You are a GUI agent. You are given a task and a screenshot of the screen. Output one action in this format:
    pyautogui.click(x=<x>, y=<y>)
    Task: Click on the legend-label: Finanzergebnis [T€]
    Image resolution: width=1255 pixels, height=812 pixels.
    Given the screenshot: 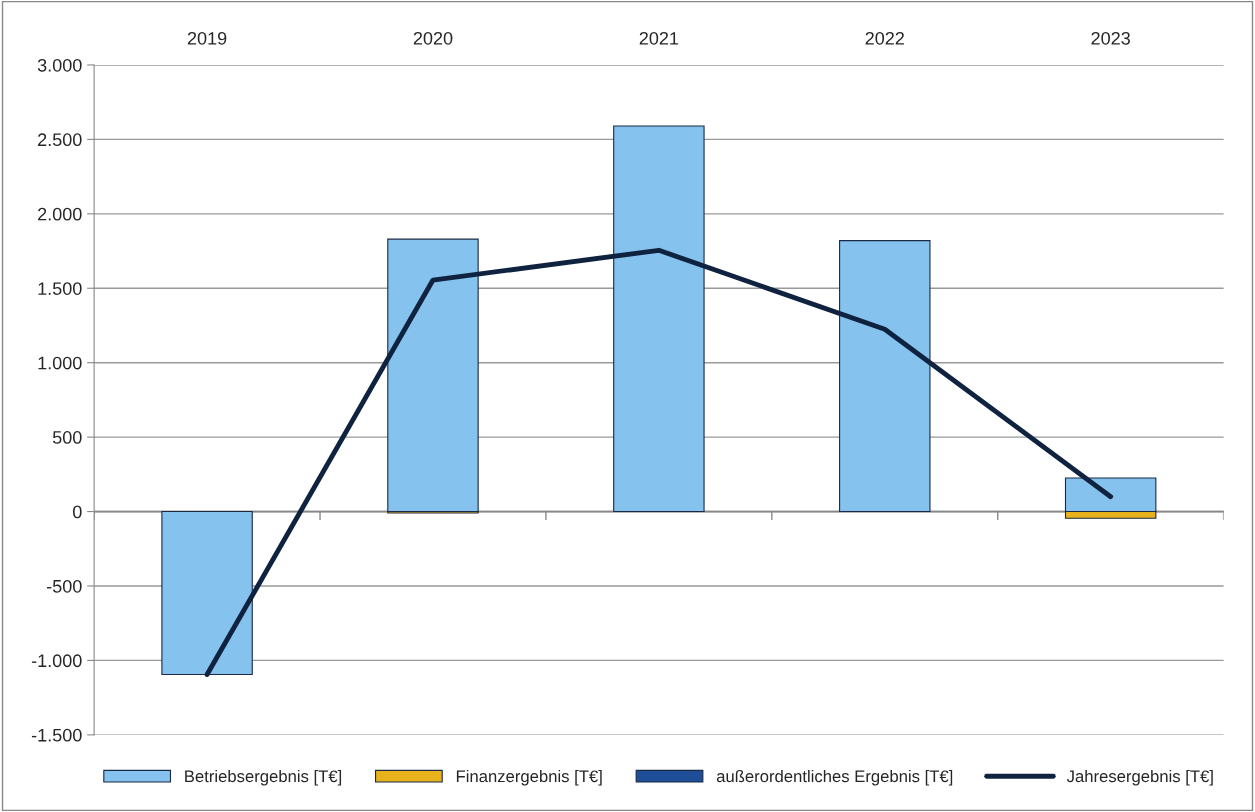 What is the action you would take?
    pyautogui.click(x=529, y=777)
    